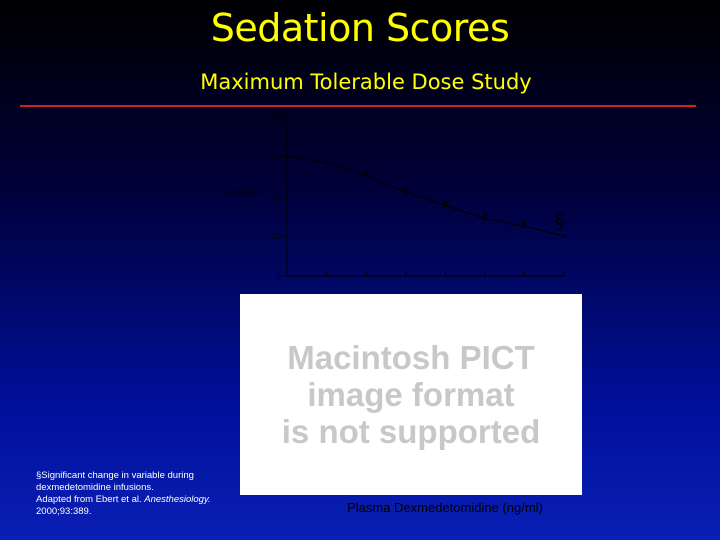  What do you see at coordinates (276, 116) in the screenshot?
I see `y-tick-label: 25` at bounding box center [276, 116].